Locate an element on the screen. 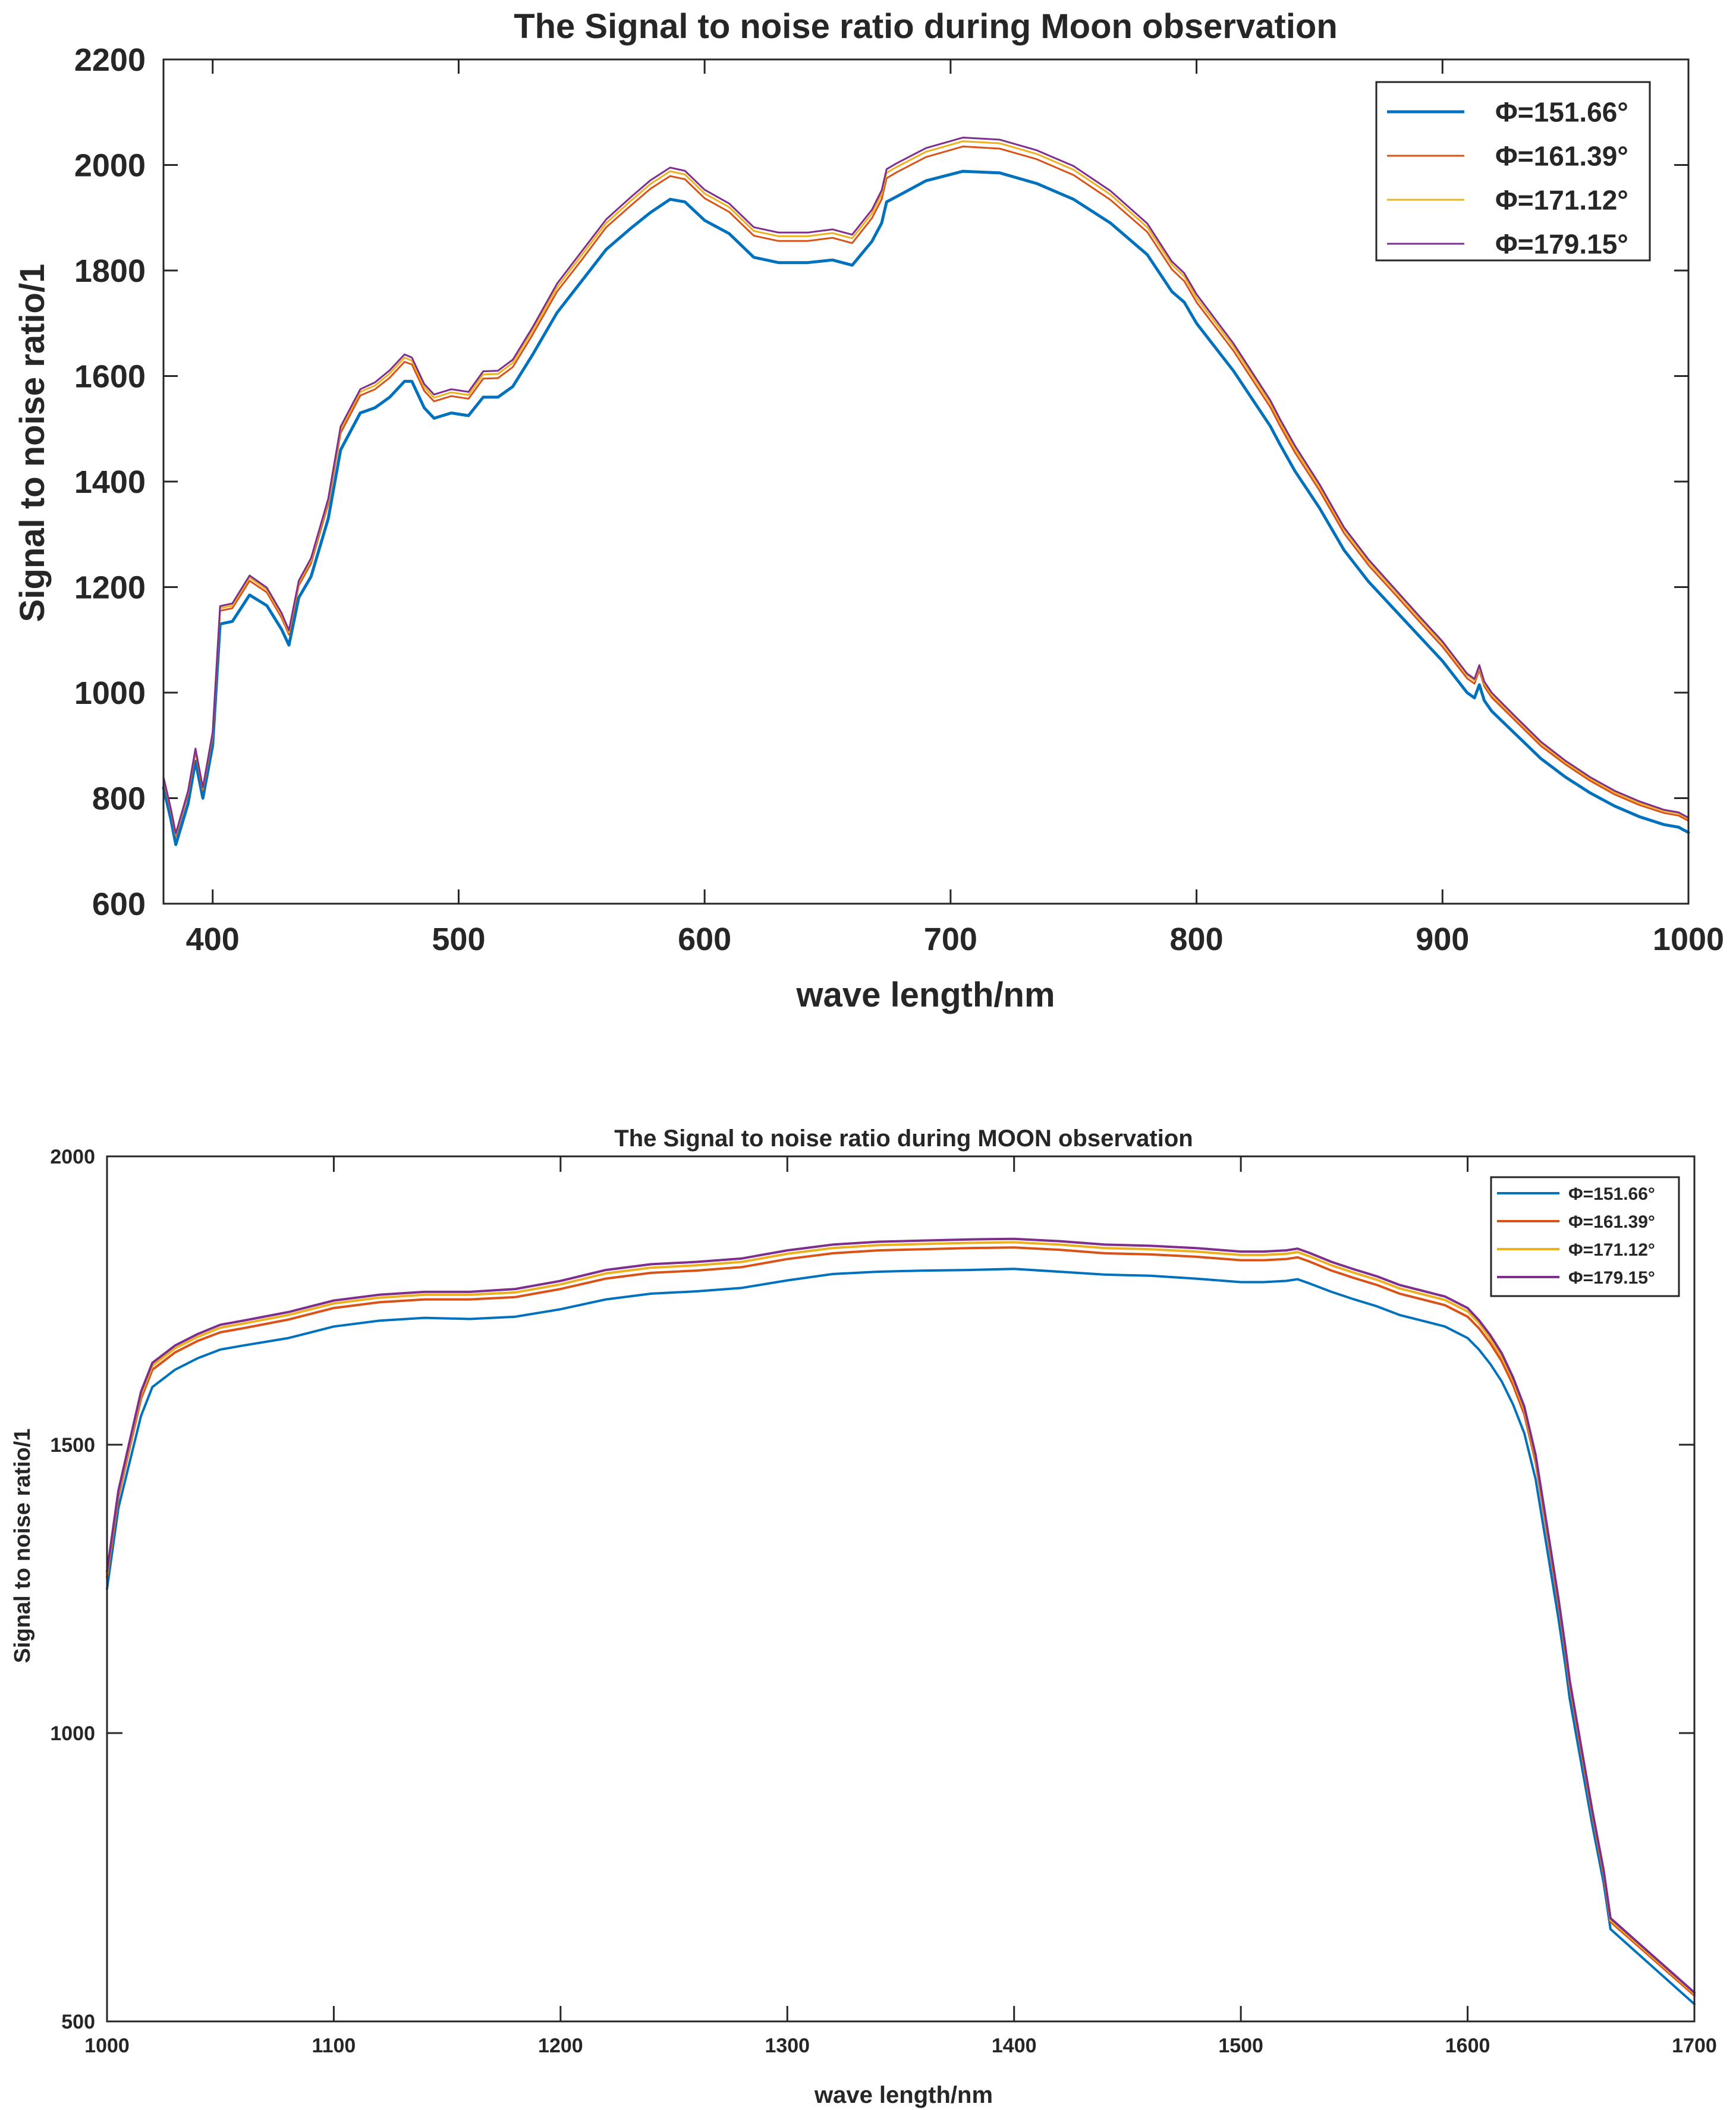 This screenshot has width=1736, height=2110. chart-top-xtick-label-5: 900 is located at coordinates (1442, 940).